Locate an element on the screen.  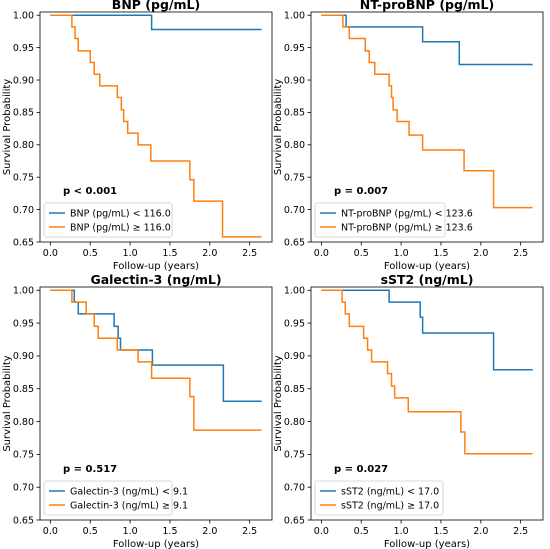
legend-entry: BNP (pg/mL) < 116.0 is located at coordinates (120, 213).